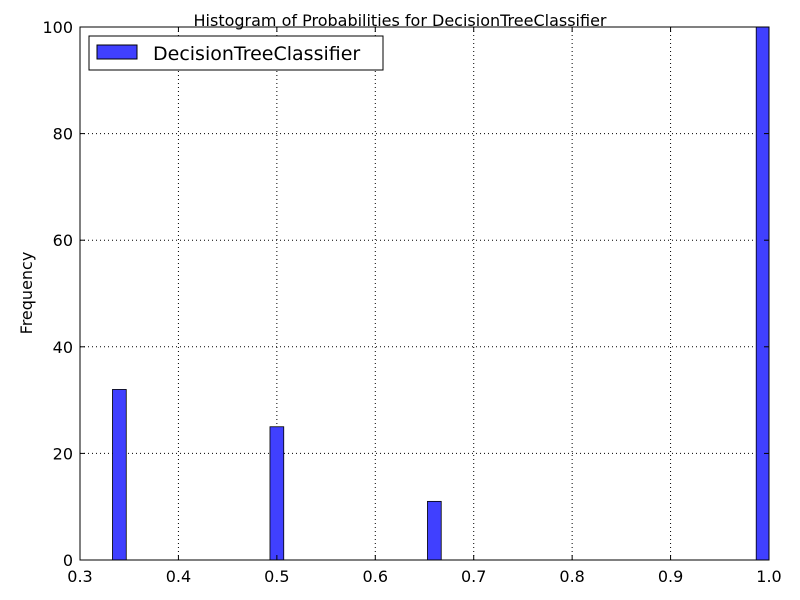 The width and height of the screenshot is (800, 600). Describe the element at coordinates (276, 576) in the screenshot. I see `x-tick-label: 0.5` at that location.